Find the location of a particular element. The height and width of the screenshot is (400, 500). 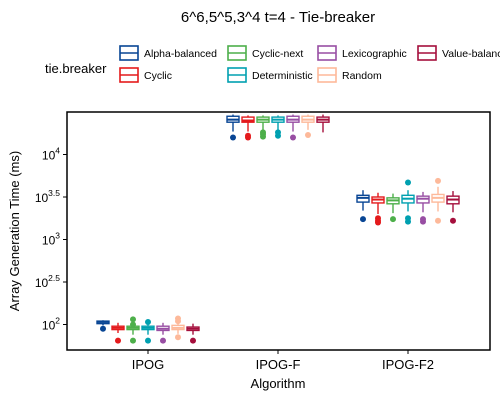

legend-label-deterministic: Deterministic is located at coordinates (282, 76).